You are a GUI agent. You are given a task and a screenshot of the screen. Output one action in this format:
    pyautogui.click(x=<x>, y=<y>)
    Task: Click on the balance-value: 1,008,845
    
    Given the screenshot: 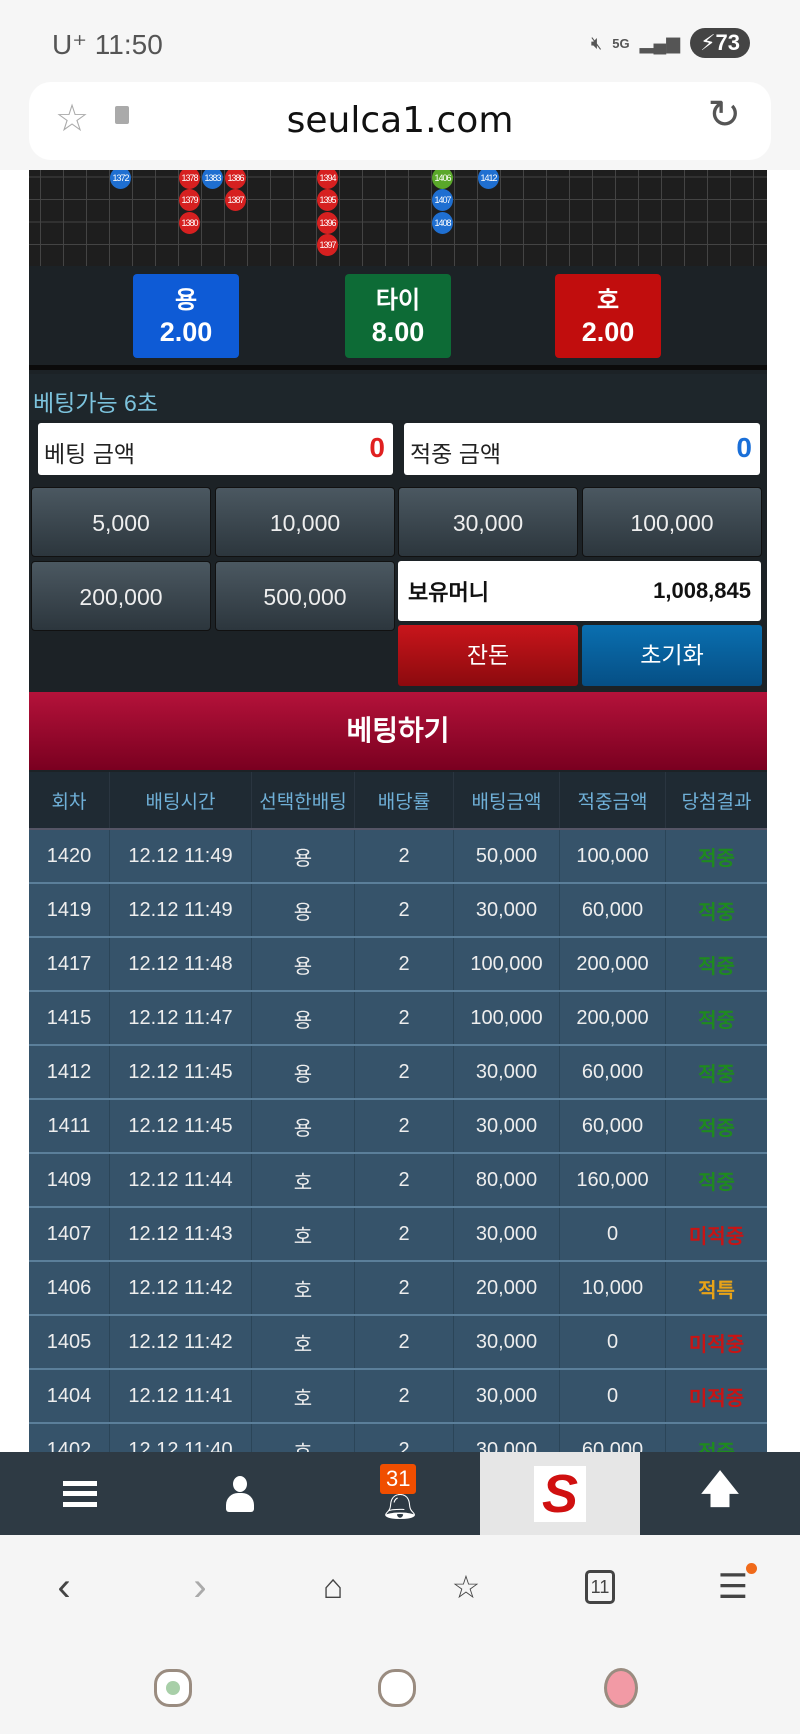 What is the action you would take?
    pyautogui.click(x=702, y=590)
    